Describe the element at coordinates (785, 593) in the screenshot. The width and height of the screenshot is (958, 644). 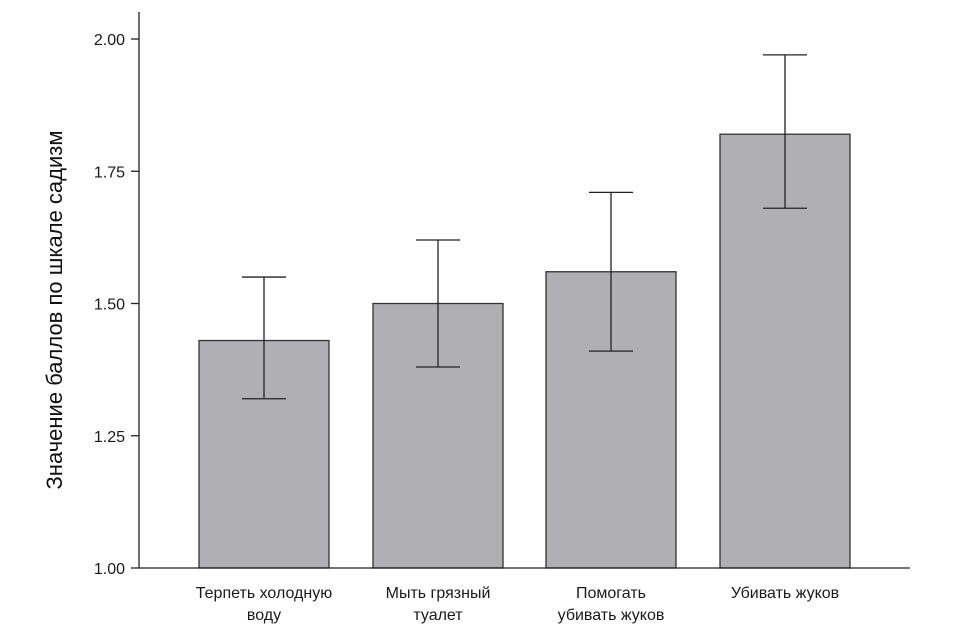
I see `x-category-label: Убивать жуков` at that location.